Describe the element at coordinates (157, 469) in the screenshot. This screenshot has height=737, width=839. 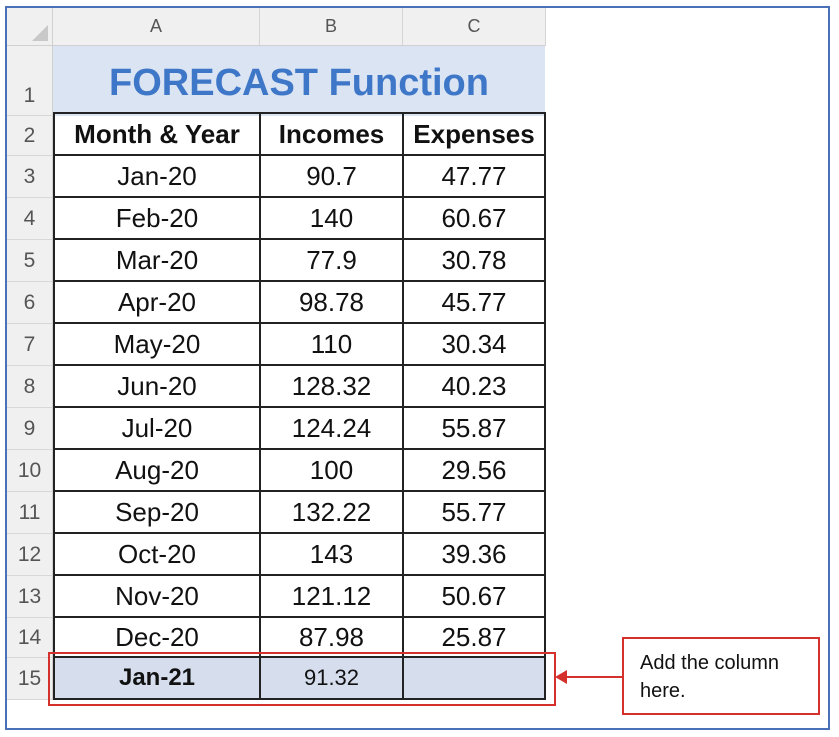
I see `cell-month: Aug-20` at that location.